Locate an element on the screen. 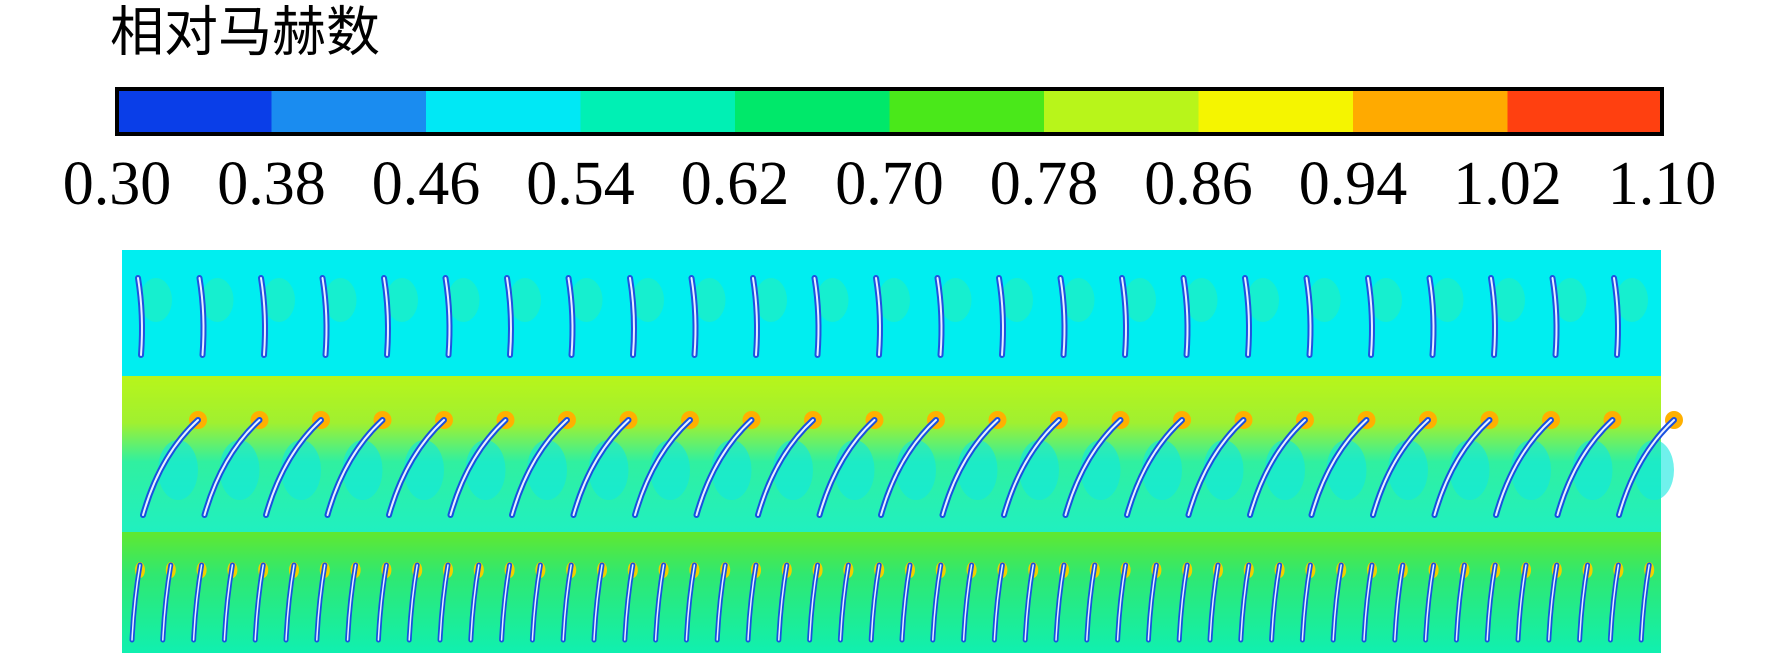 The height and width of the screenshot is (656, 1772). tick-label: 1.10 is located at coordinates (1662, 184).